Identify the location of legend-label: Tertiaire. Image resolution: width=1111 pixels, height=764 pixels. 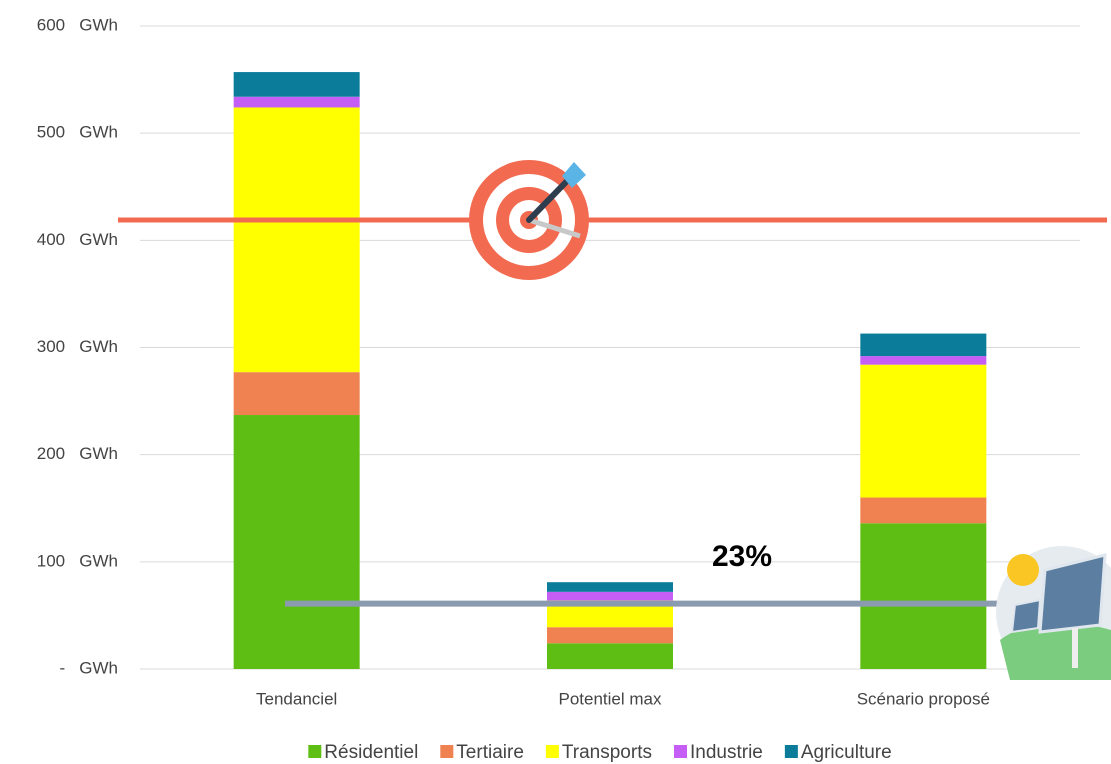
(490, 752).